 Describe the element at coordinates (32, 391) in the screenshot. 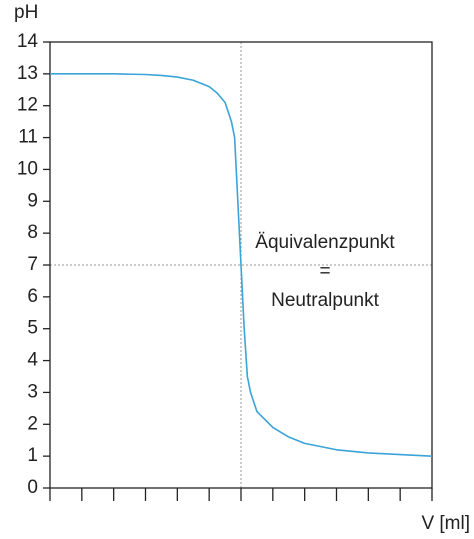

I see `y-tick-label: 3` at that location.